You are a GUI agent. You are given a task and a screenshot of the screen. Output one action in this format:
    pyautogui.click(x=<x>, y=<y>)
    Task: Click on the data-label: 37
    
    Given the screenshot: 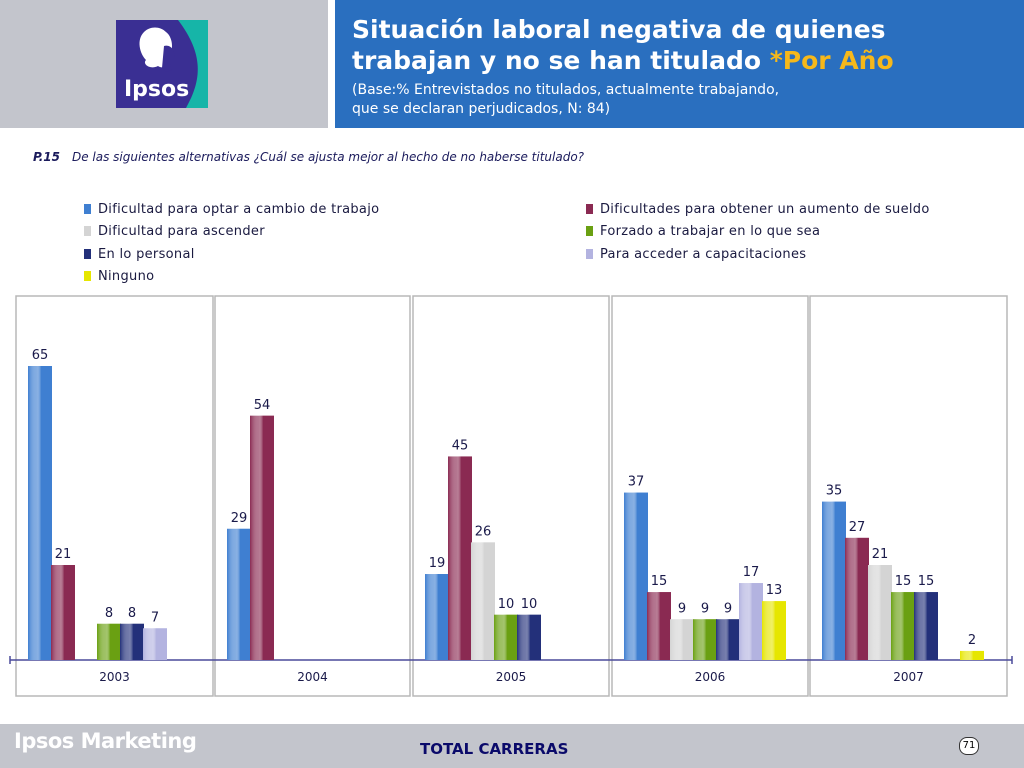 What is the action you would take?
    pyautogui.click(x=636, y=482)
    